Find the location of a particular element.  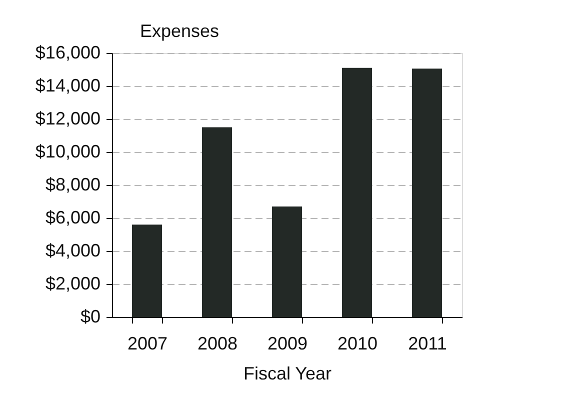

y-tick-label: $16,000 is located at coordinates (67, 52).